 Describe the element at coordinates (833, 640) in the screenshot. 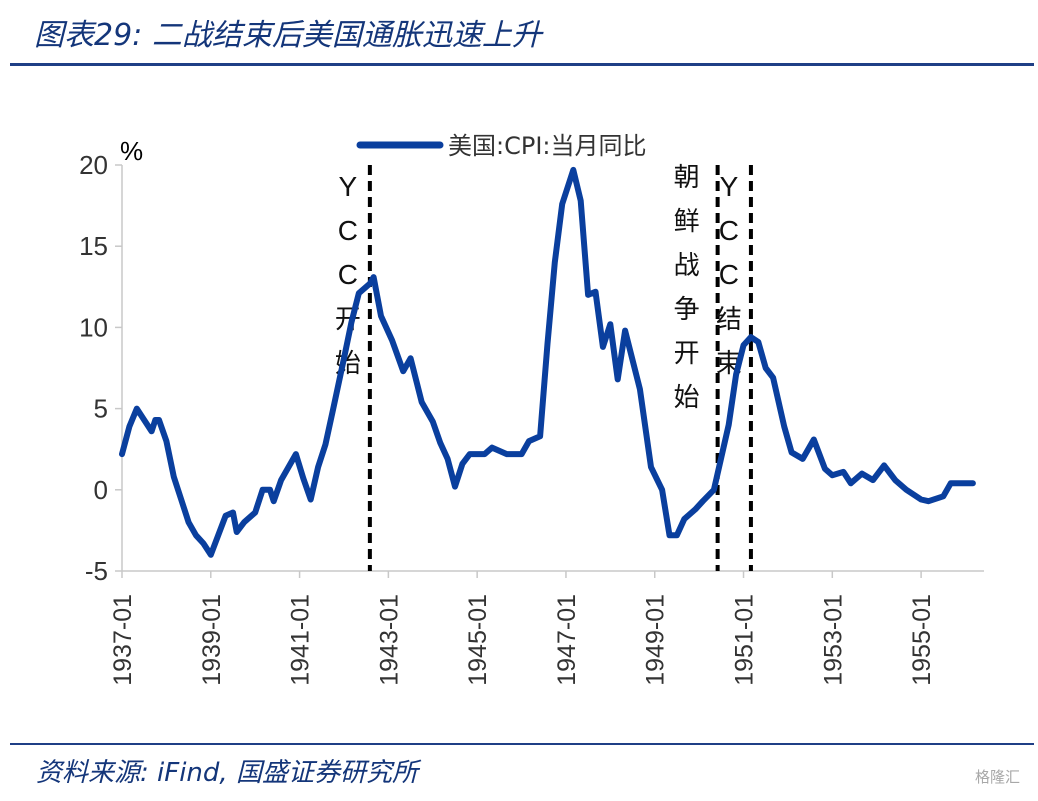

I see `x-tick-label: 1953-01` at that location.